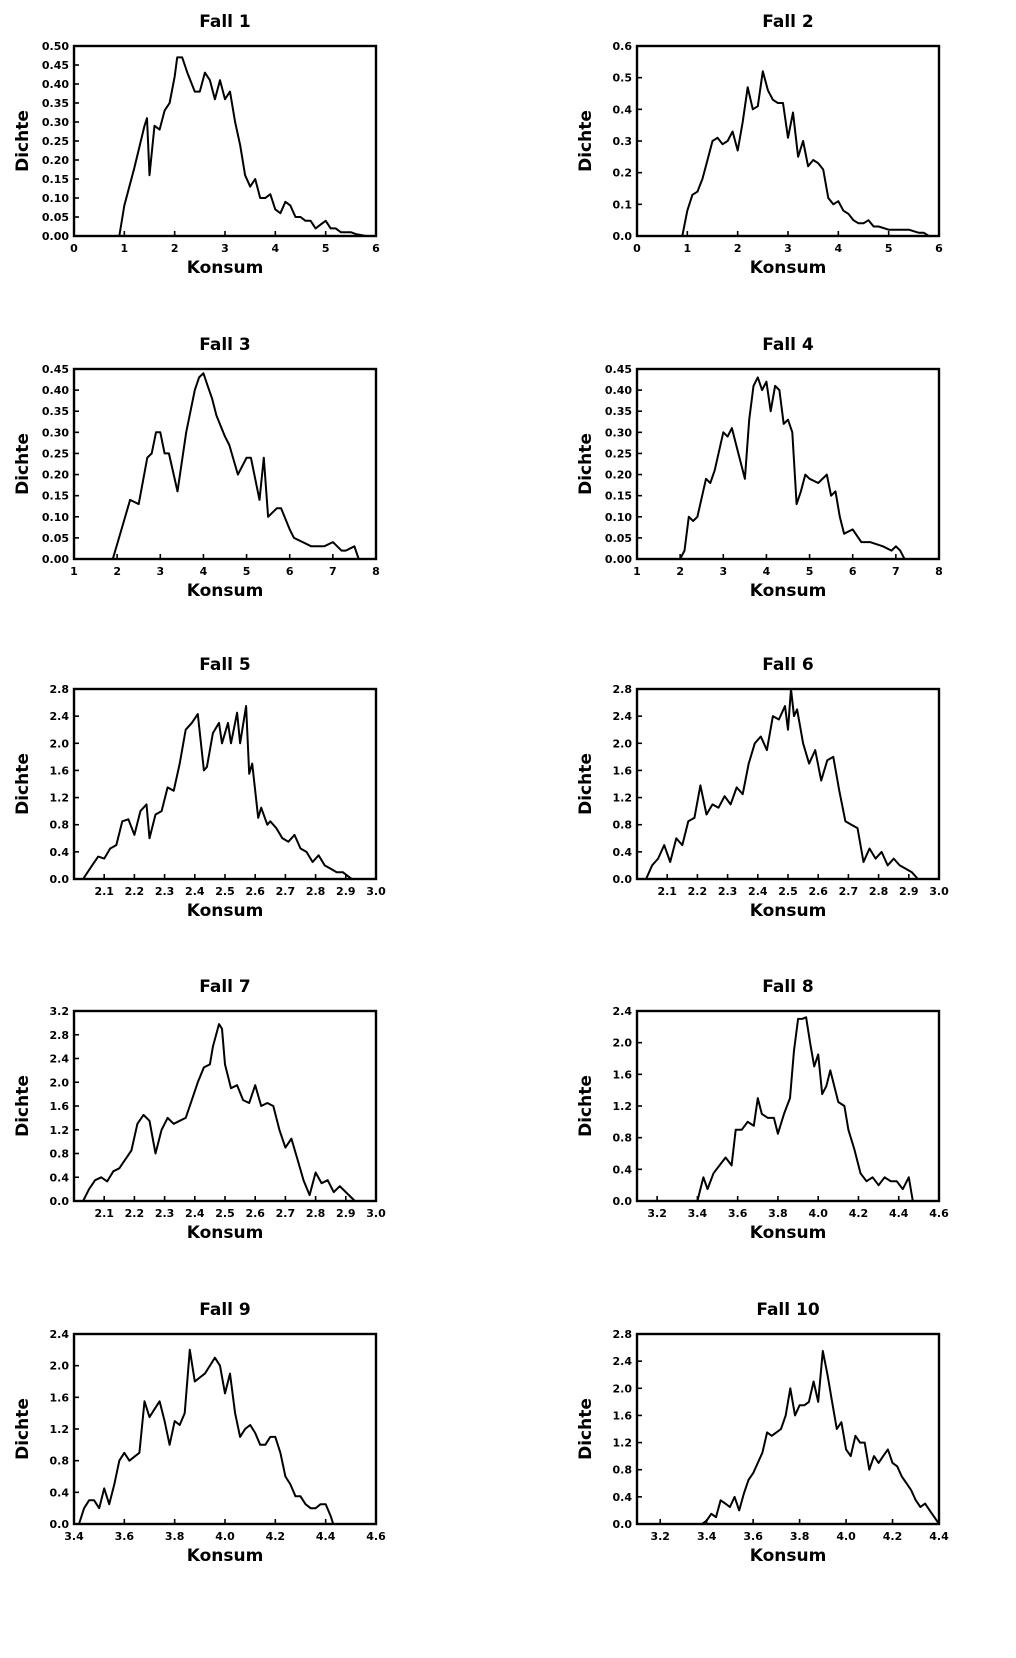  Describe the element at coordinates (623, 204) in the screenshot. I see `y-tick-label: 0.1` at that location.